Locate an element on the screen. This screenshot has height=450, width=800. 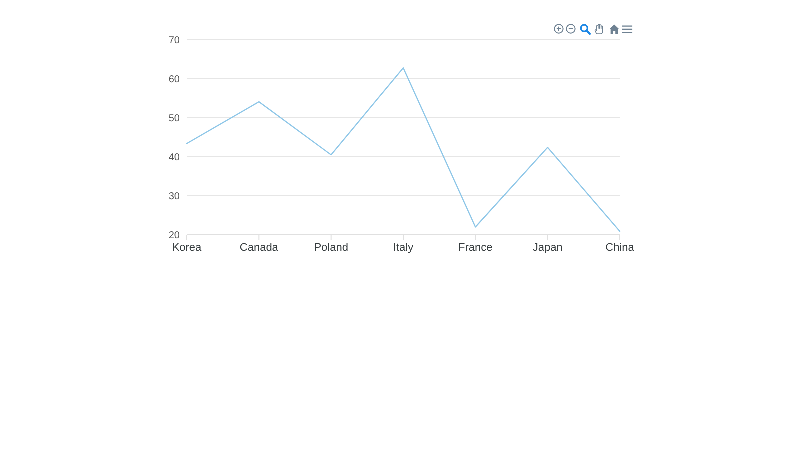
y-tick-label: 70 is located at coordinates (174, 41).